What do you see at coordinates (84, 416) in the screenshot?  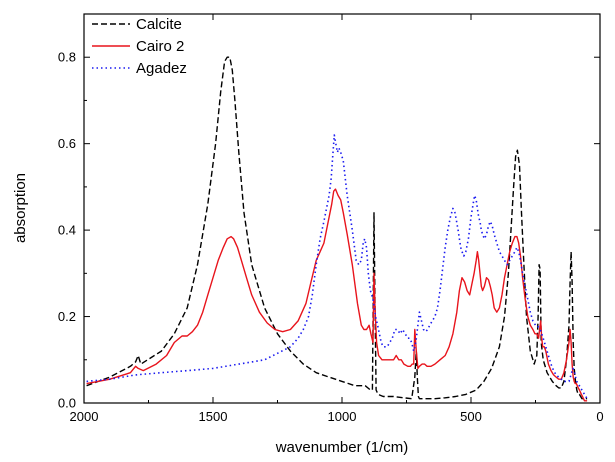 I see `x-tick-label: 2000` at bounding box center [84, 416].